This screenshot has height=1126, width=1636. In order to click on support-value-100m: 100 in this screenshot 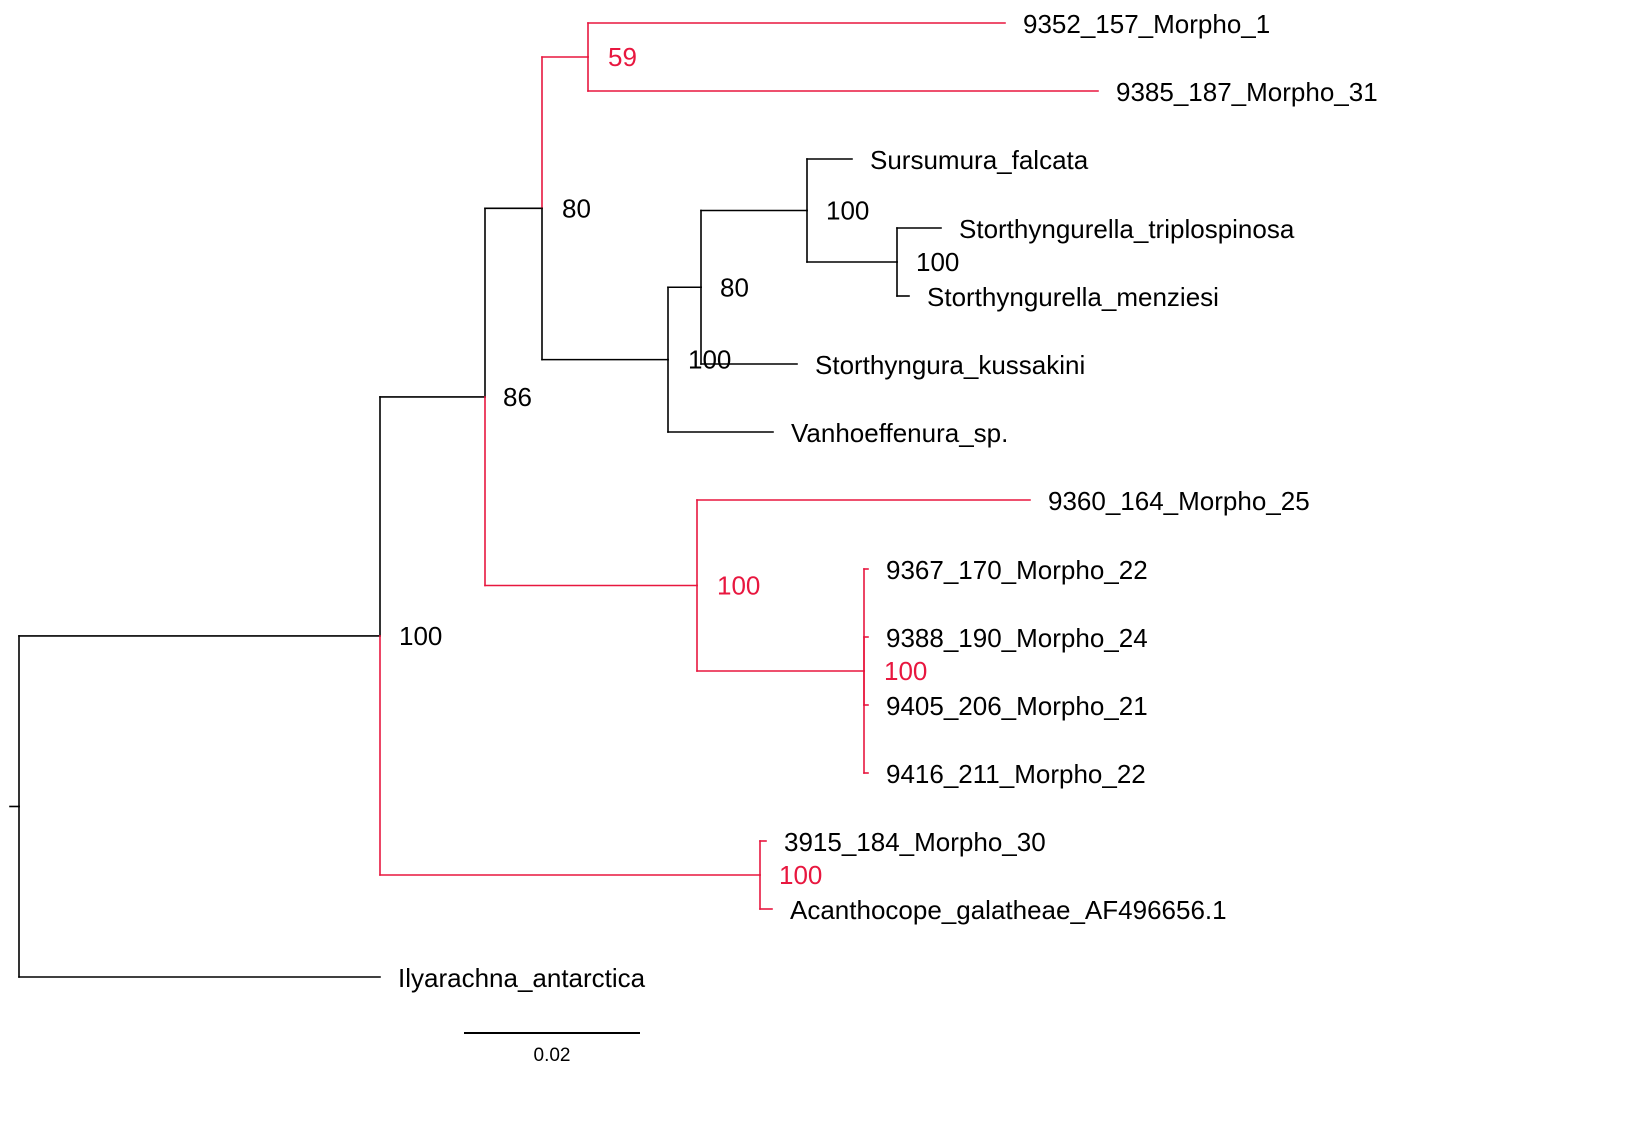, I will do `click(738, 586)`.